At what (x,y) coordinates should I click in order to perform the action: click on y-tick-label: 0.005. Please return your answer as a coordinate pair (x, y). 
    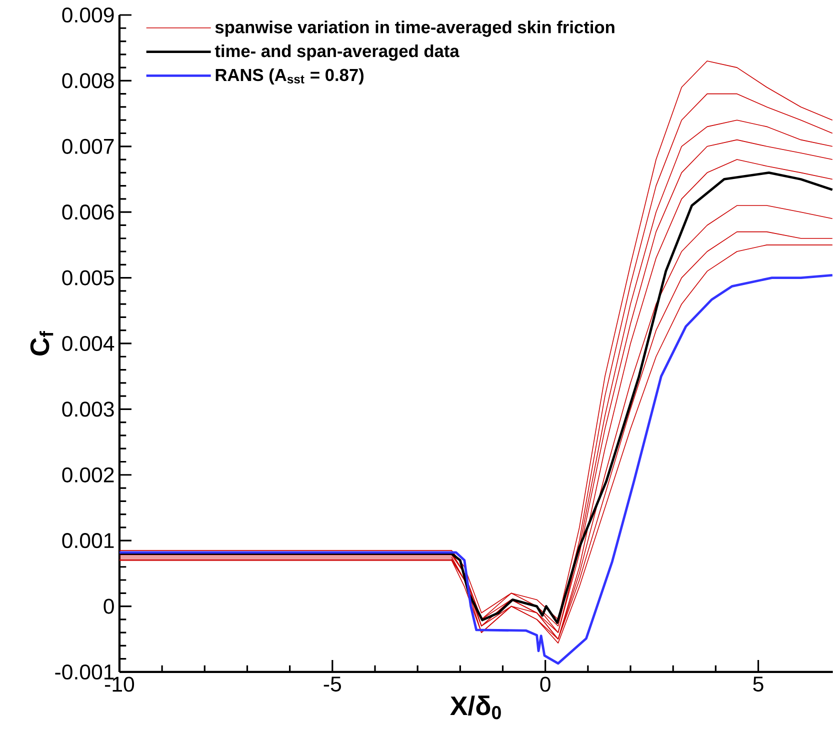
    Looking at the image, I should click on (88, 278).